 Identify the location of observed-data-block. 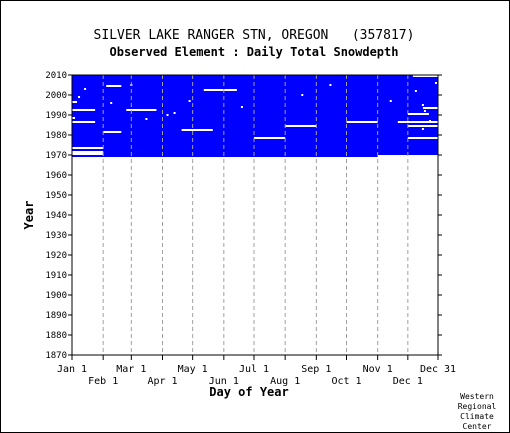
(255, 116).